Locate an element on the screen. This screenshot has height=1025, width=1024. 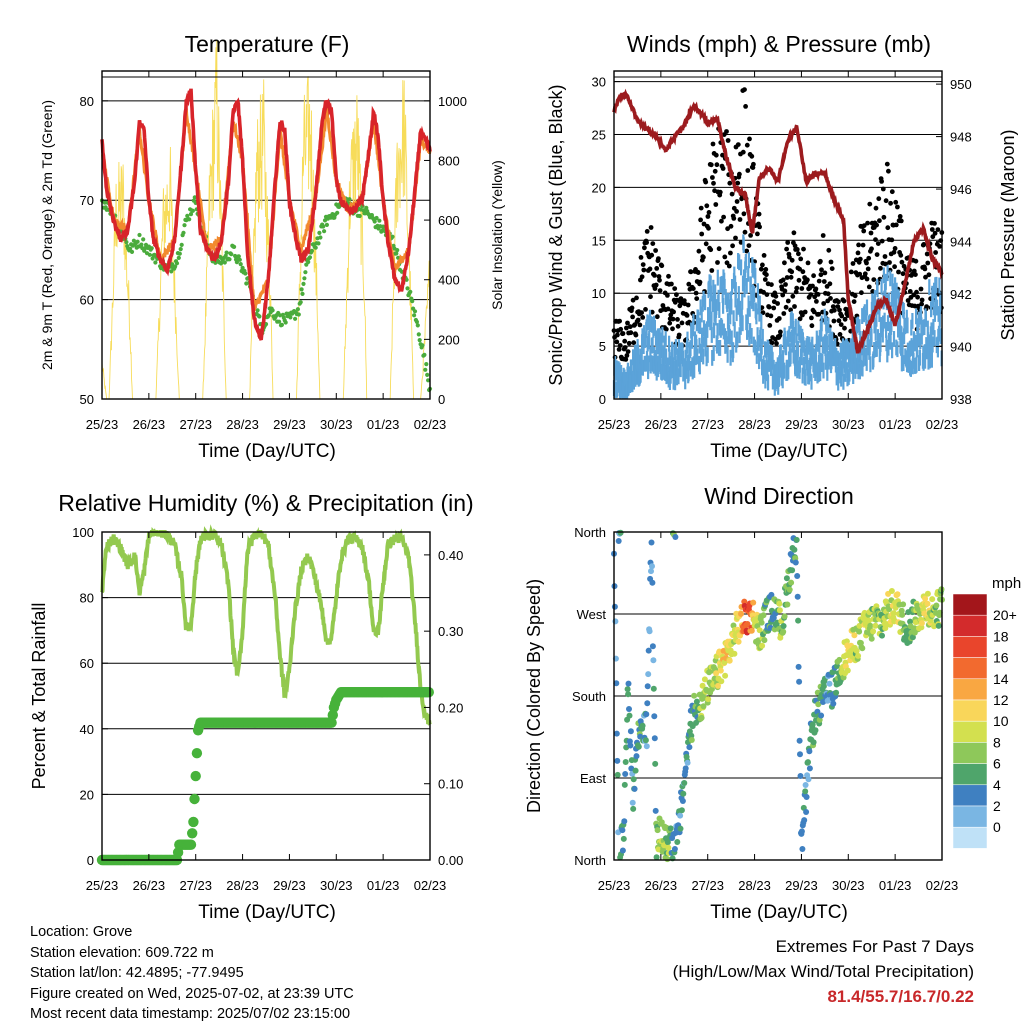
winds-xtick-label: 25/23 is located at coordinates (614, 424).